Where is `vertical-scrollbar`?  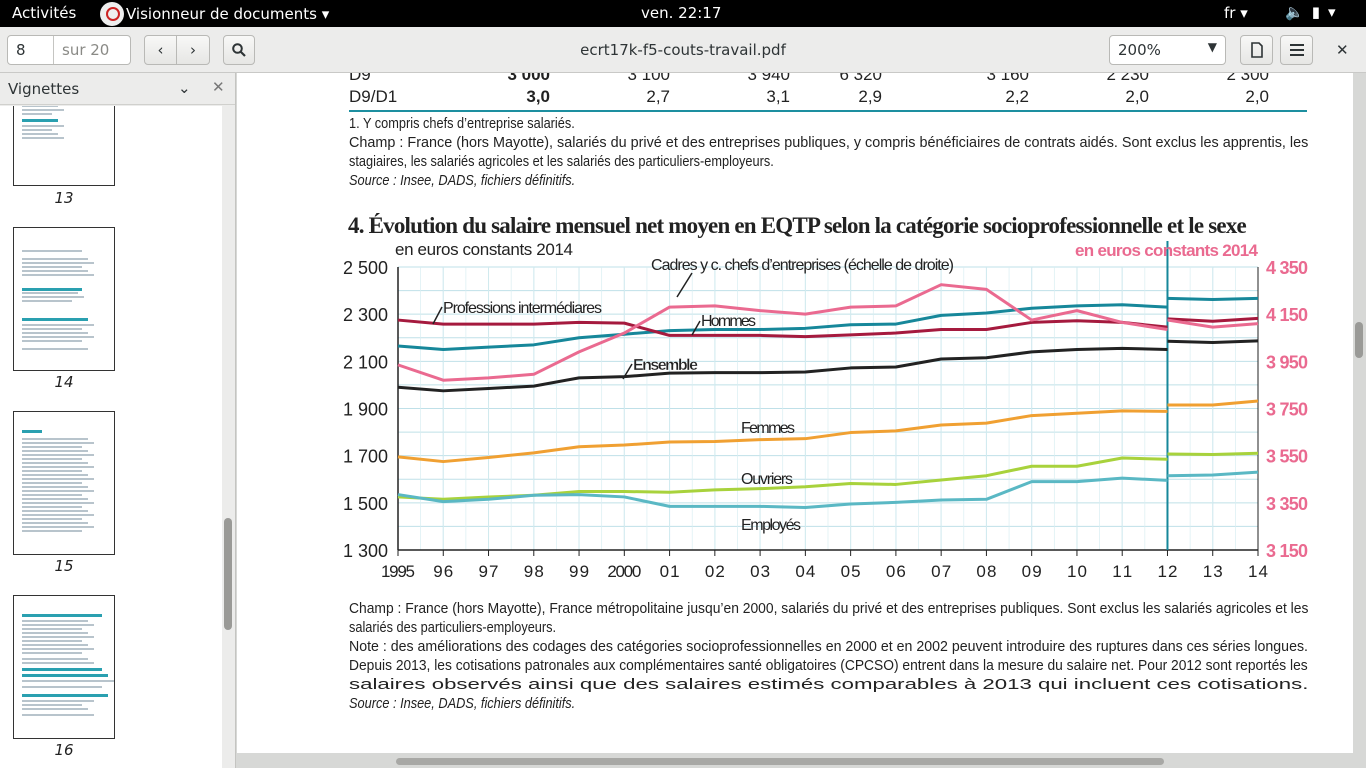 vertical-scrollbar is located at coordinates (1359, 340).